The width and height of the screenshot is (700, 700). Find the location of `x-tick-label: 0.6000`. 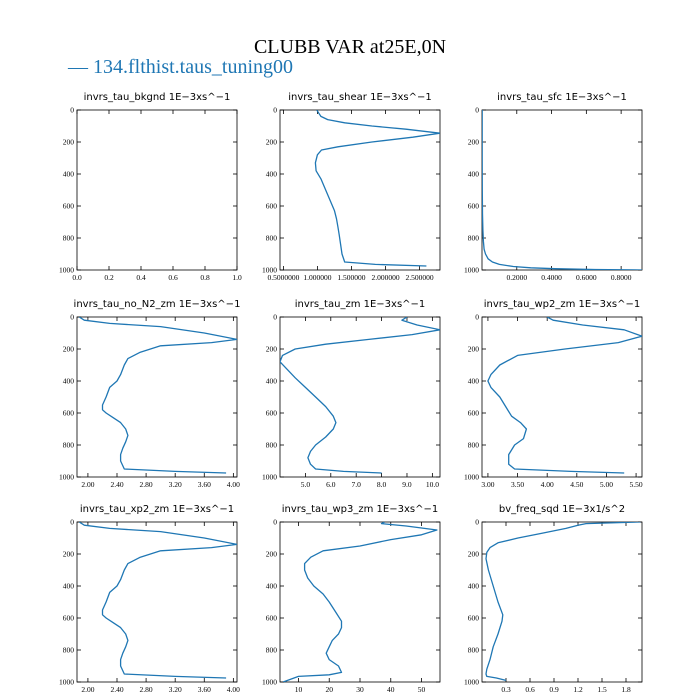

x-tick-label: 0.6000 is located at coordinates (586, 277).